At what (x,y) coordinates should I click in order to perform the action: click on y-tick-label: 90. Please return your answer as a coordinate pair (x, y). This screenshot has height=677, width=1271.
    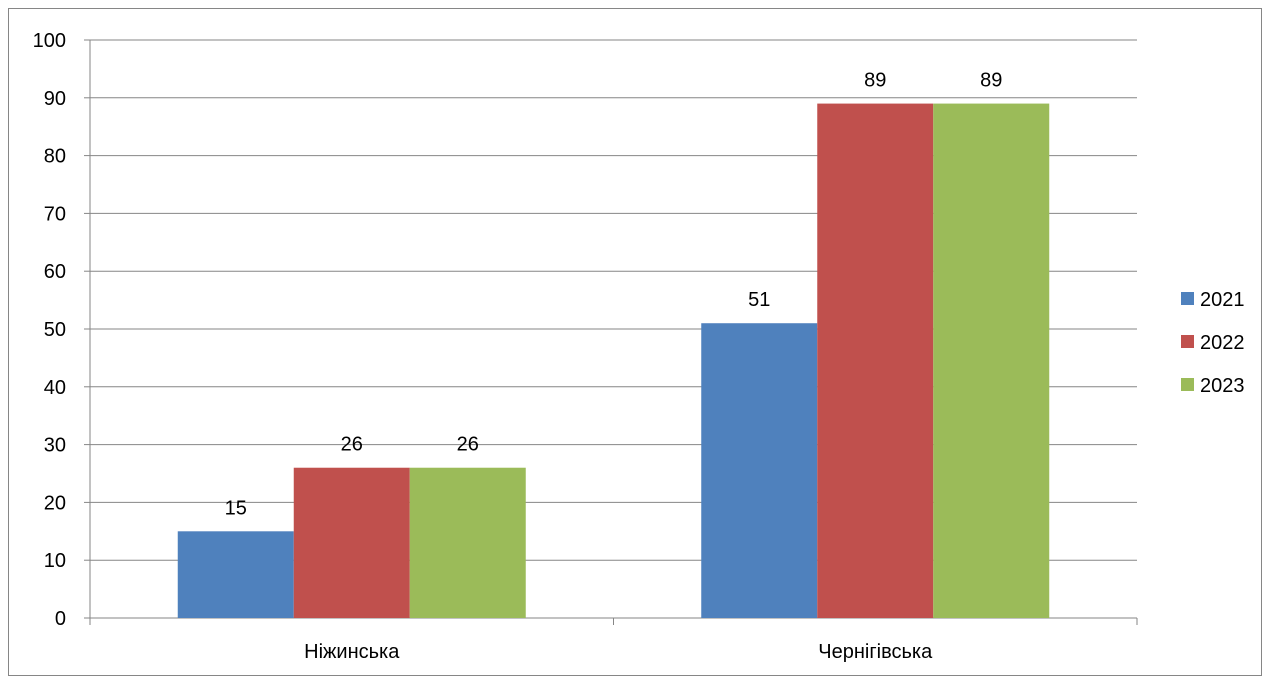
    Looking at the image, I should click on (55, 99).